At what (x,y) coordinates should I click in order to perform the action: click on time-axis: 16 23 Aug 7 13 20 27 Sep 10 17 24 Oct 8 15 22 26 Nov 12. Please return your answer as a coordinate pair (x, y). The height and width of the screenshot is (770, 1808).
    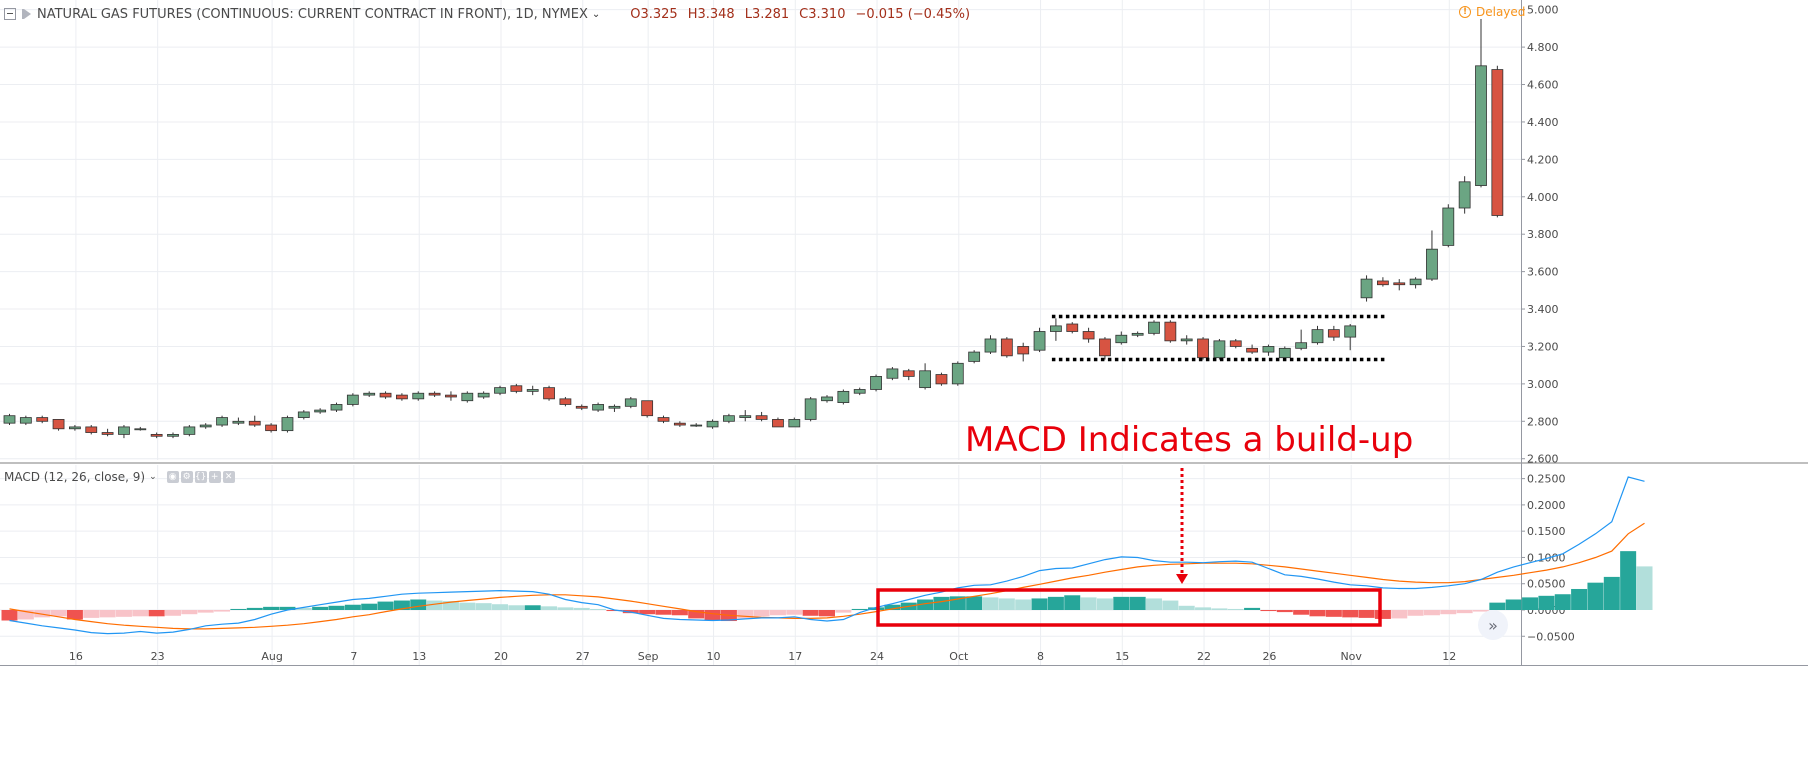
    Looking at the image, I should click on (904, 658).